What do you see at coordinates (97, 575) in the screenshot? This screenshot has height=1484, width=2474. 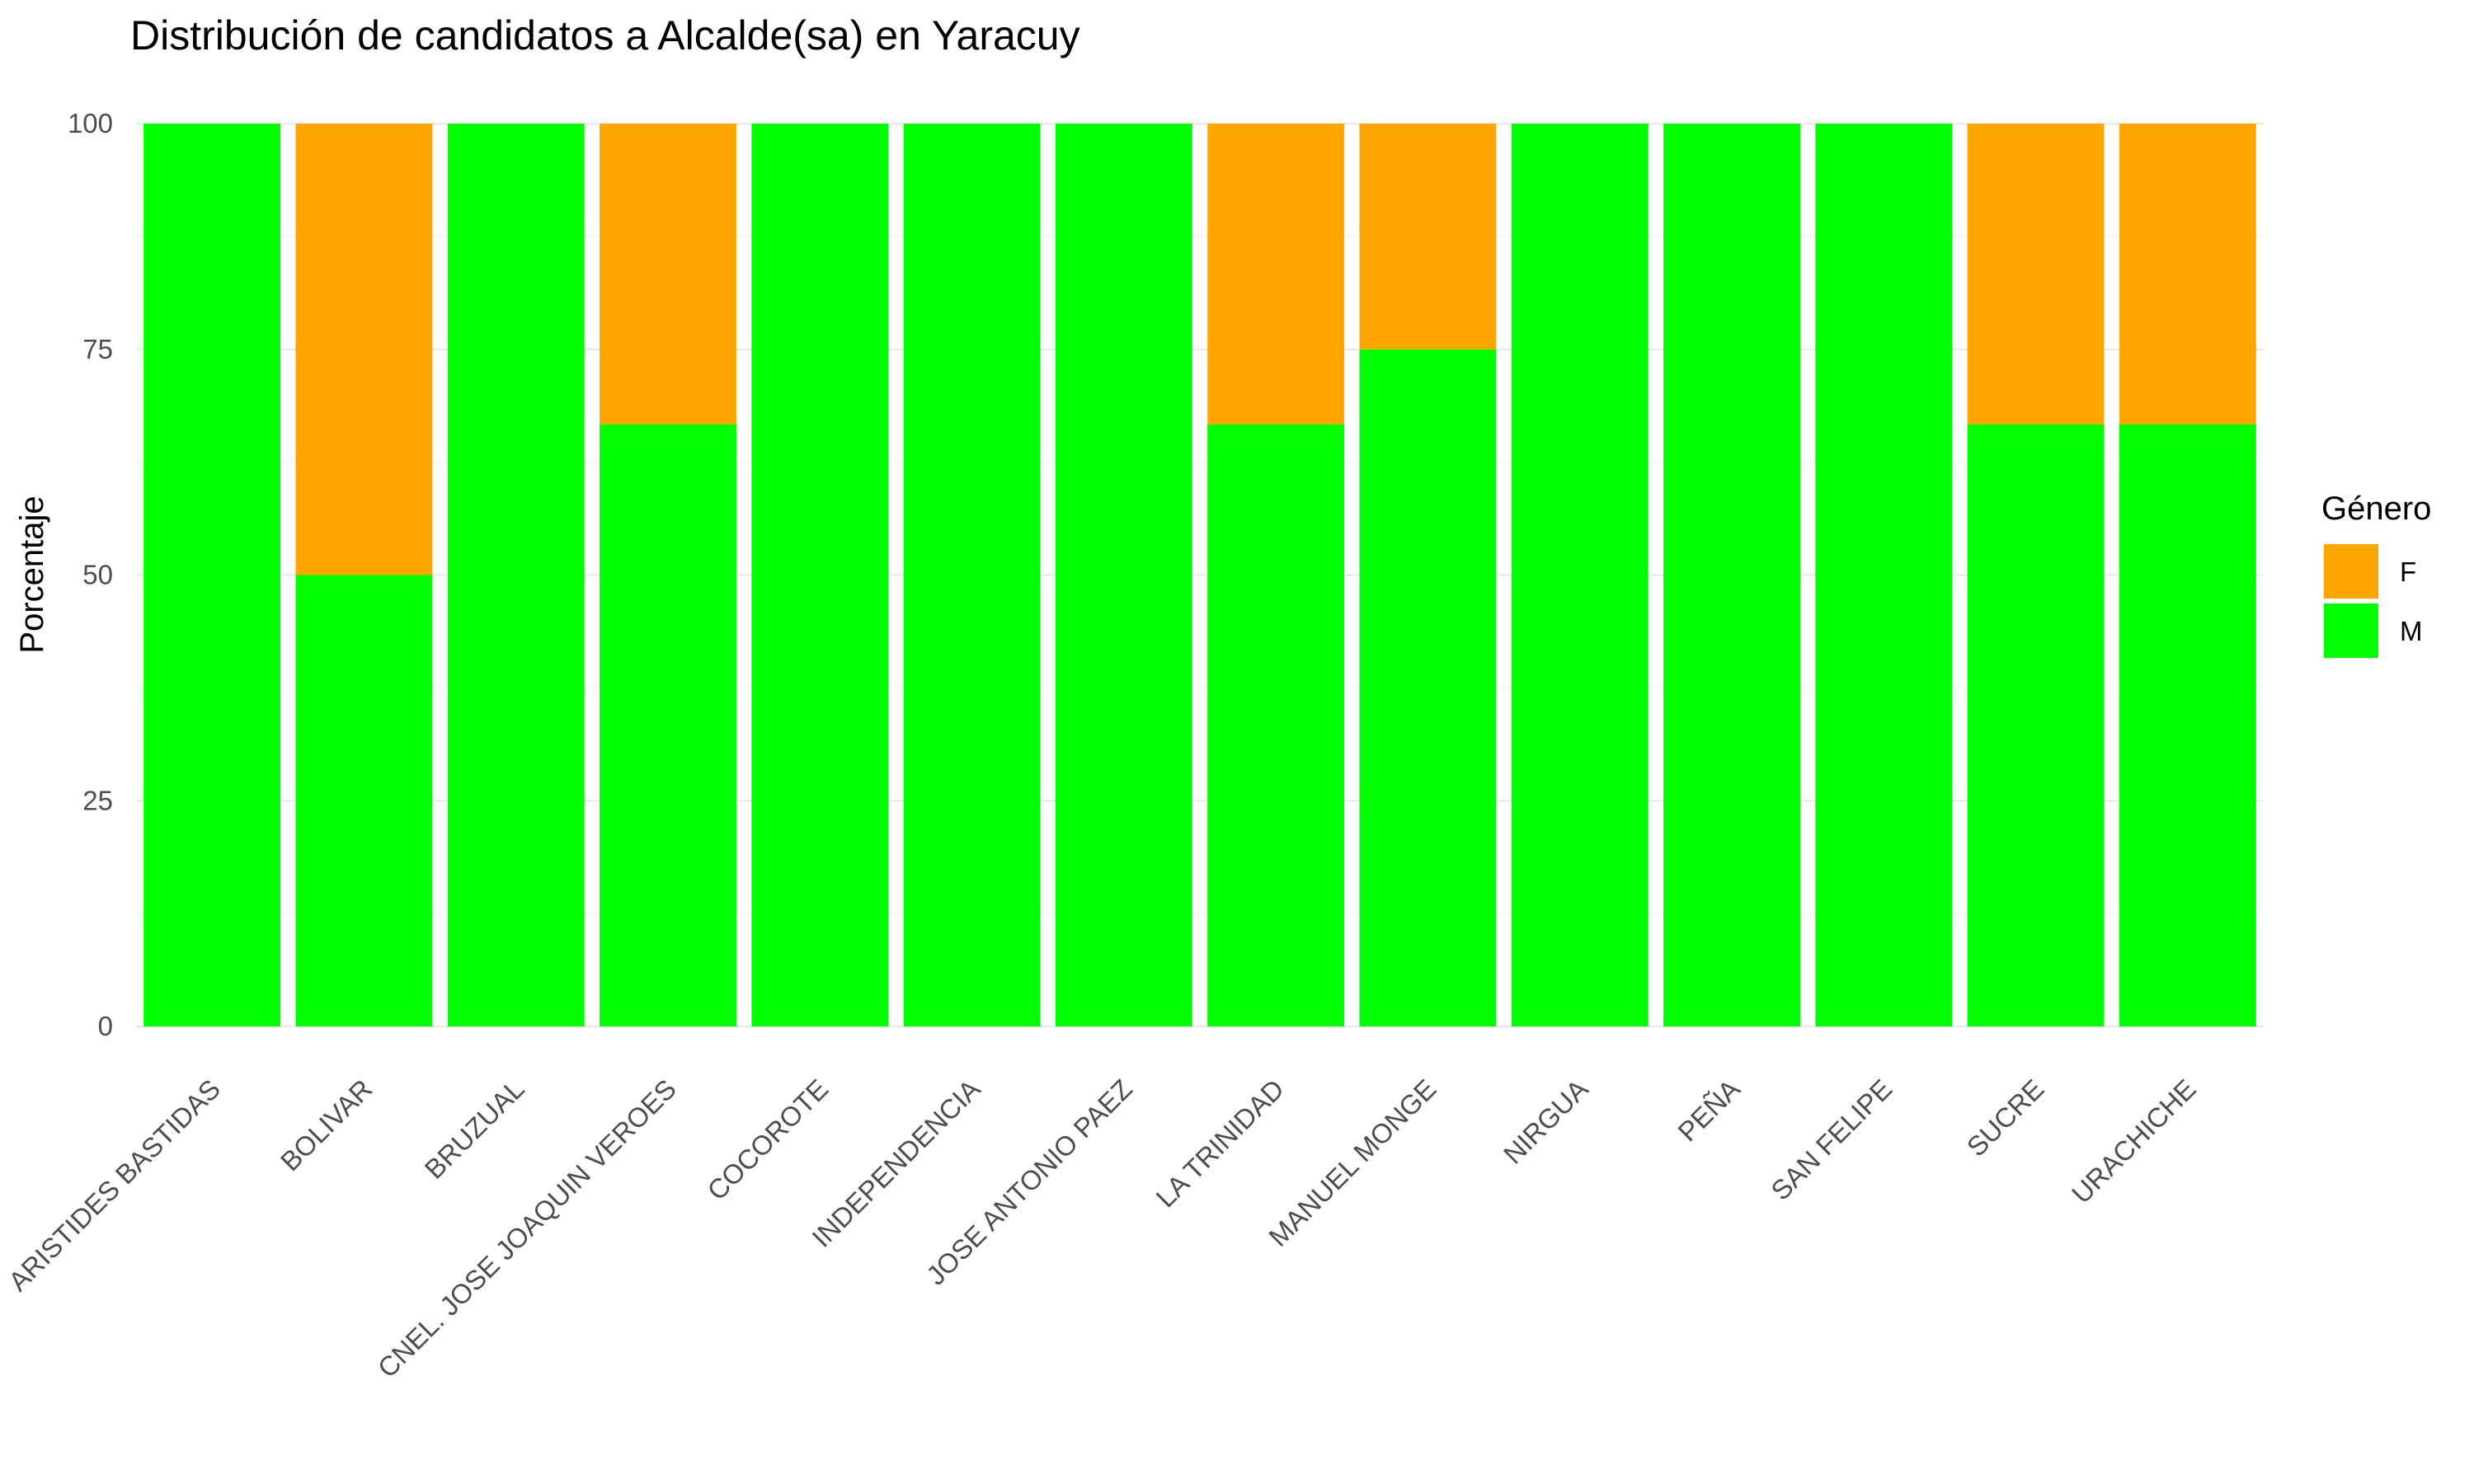 I see `y-tick-label: 50` at bounding box center [97, 575].